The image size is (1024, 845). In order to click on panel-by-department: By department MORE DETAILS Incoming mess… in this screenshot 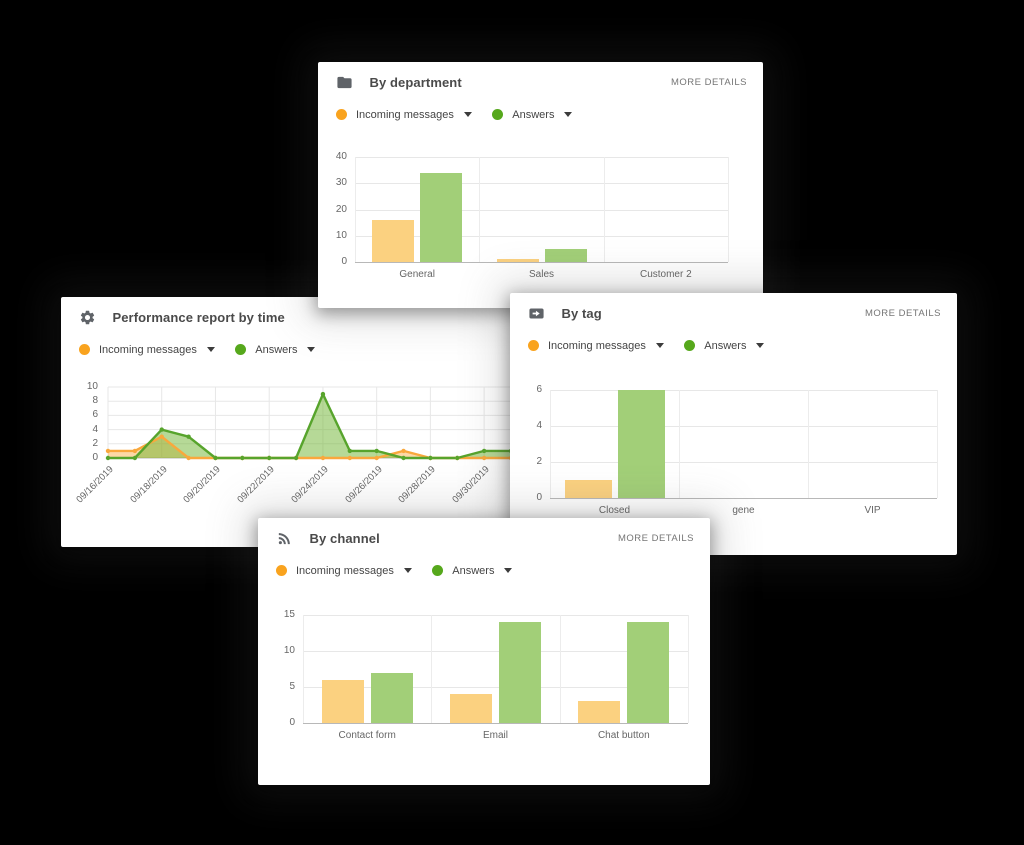, I will do `click(540, 185)`.